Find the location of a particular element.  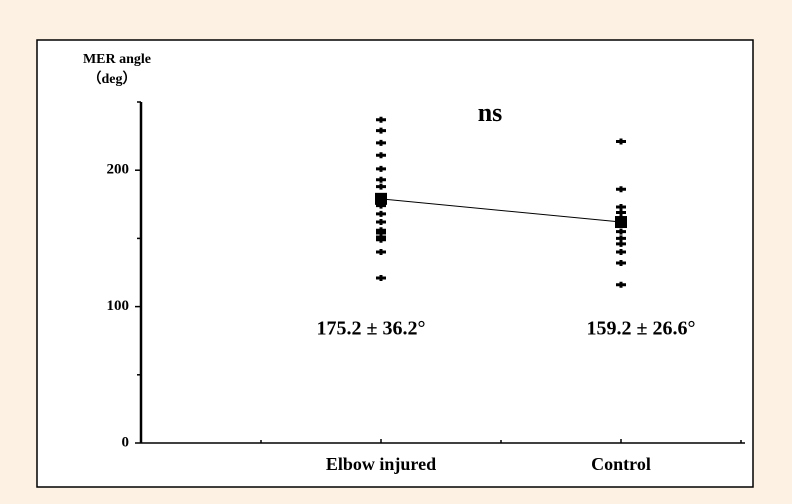

annotation: ns is located at coordinates (490, 112).